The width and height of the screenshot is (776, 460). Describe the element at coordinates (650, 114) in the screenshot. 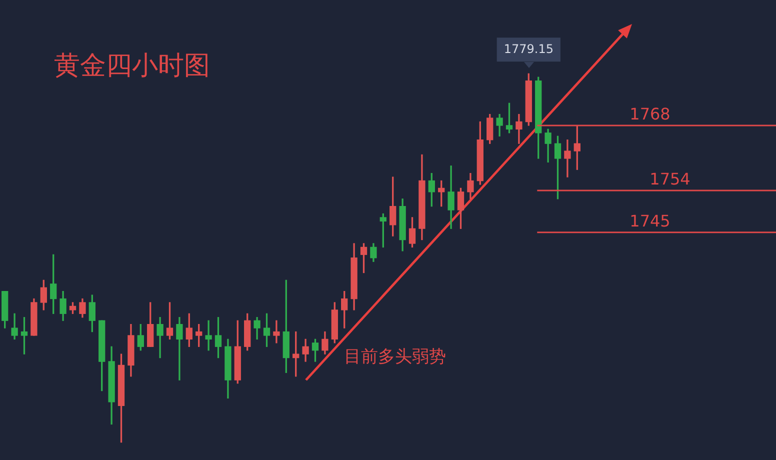

I see `ref-line-label: 1768` at that location.